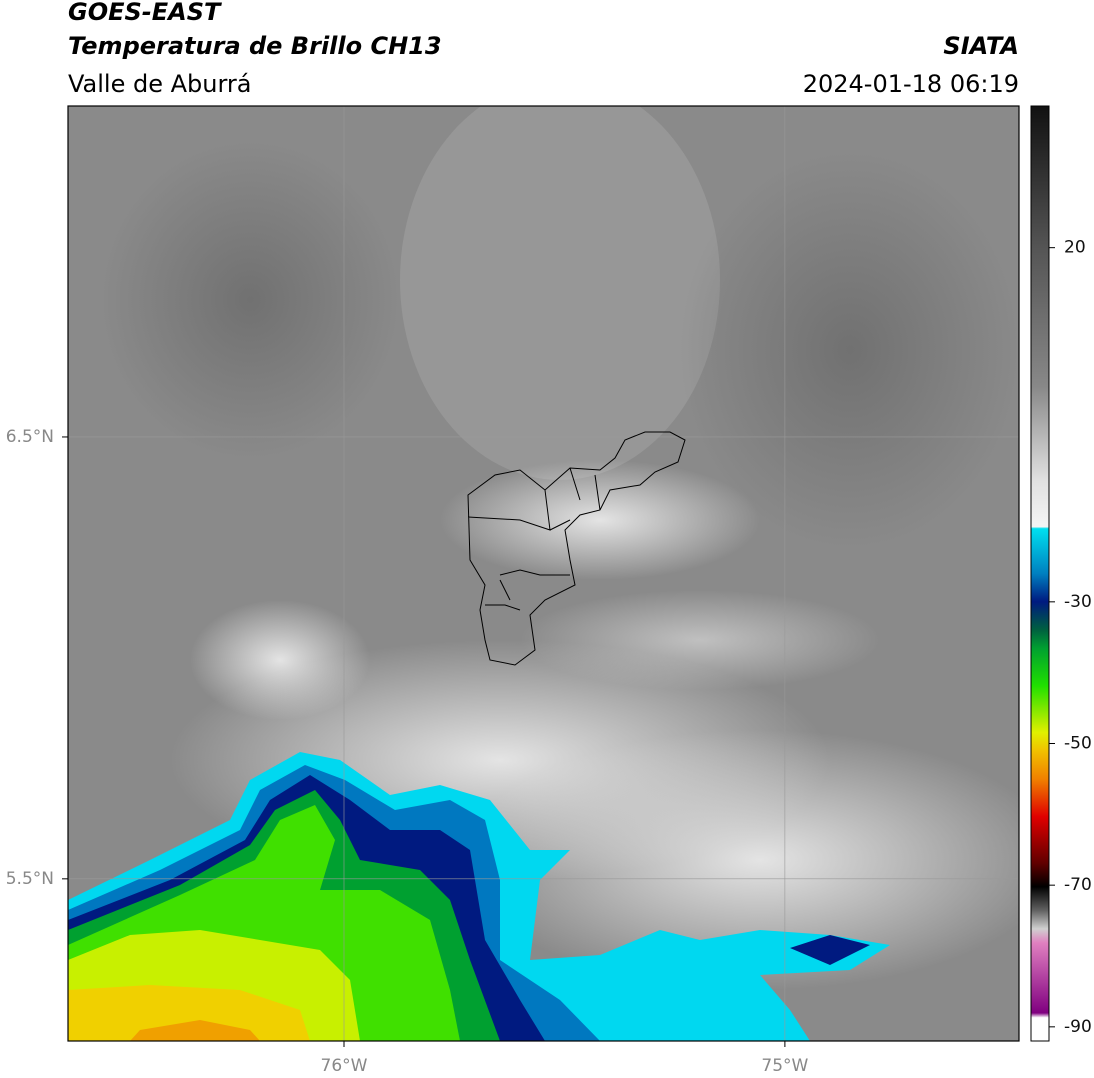 This screenshot has height=1078, width=1094. I want to click on x-tick-label: 75°W, so click(784, 1066).